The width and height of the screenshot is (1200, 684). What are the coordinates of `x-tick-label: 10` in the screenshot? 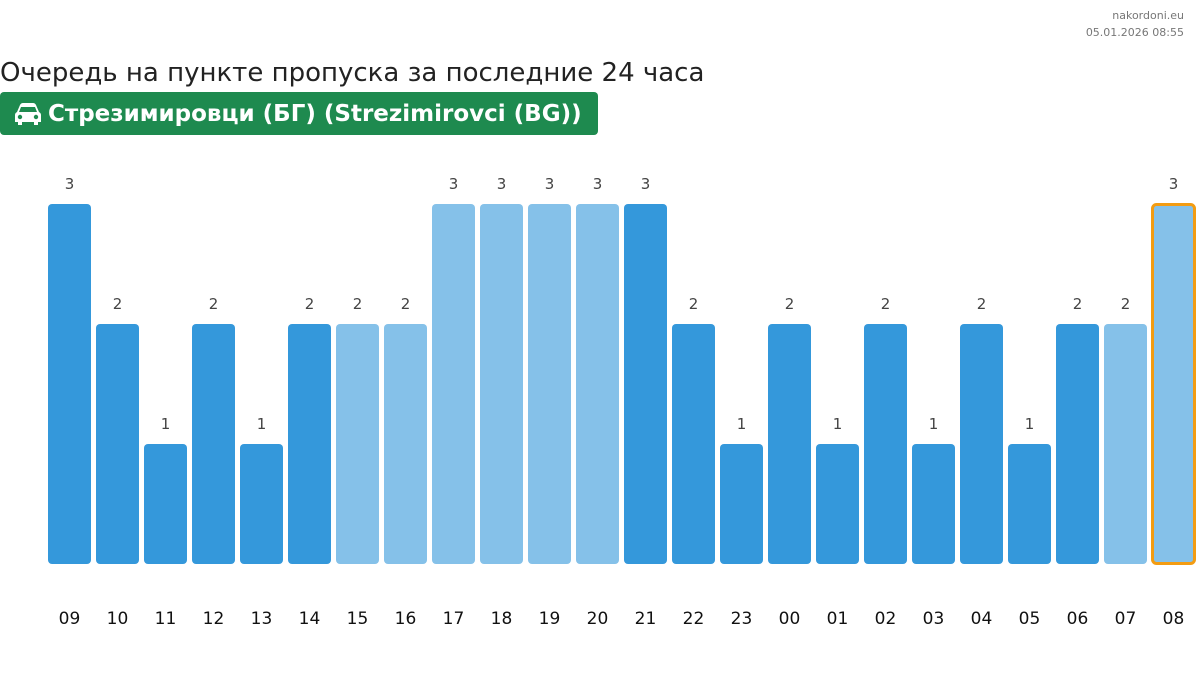 It's located at (118, 619).